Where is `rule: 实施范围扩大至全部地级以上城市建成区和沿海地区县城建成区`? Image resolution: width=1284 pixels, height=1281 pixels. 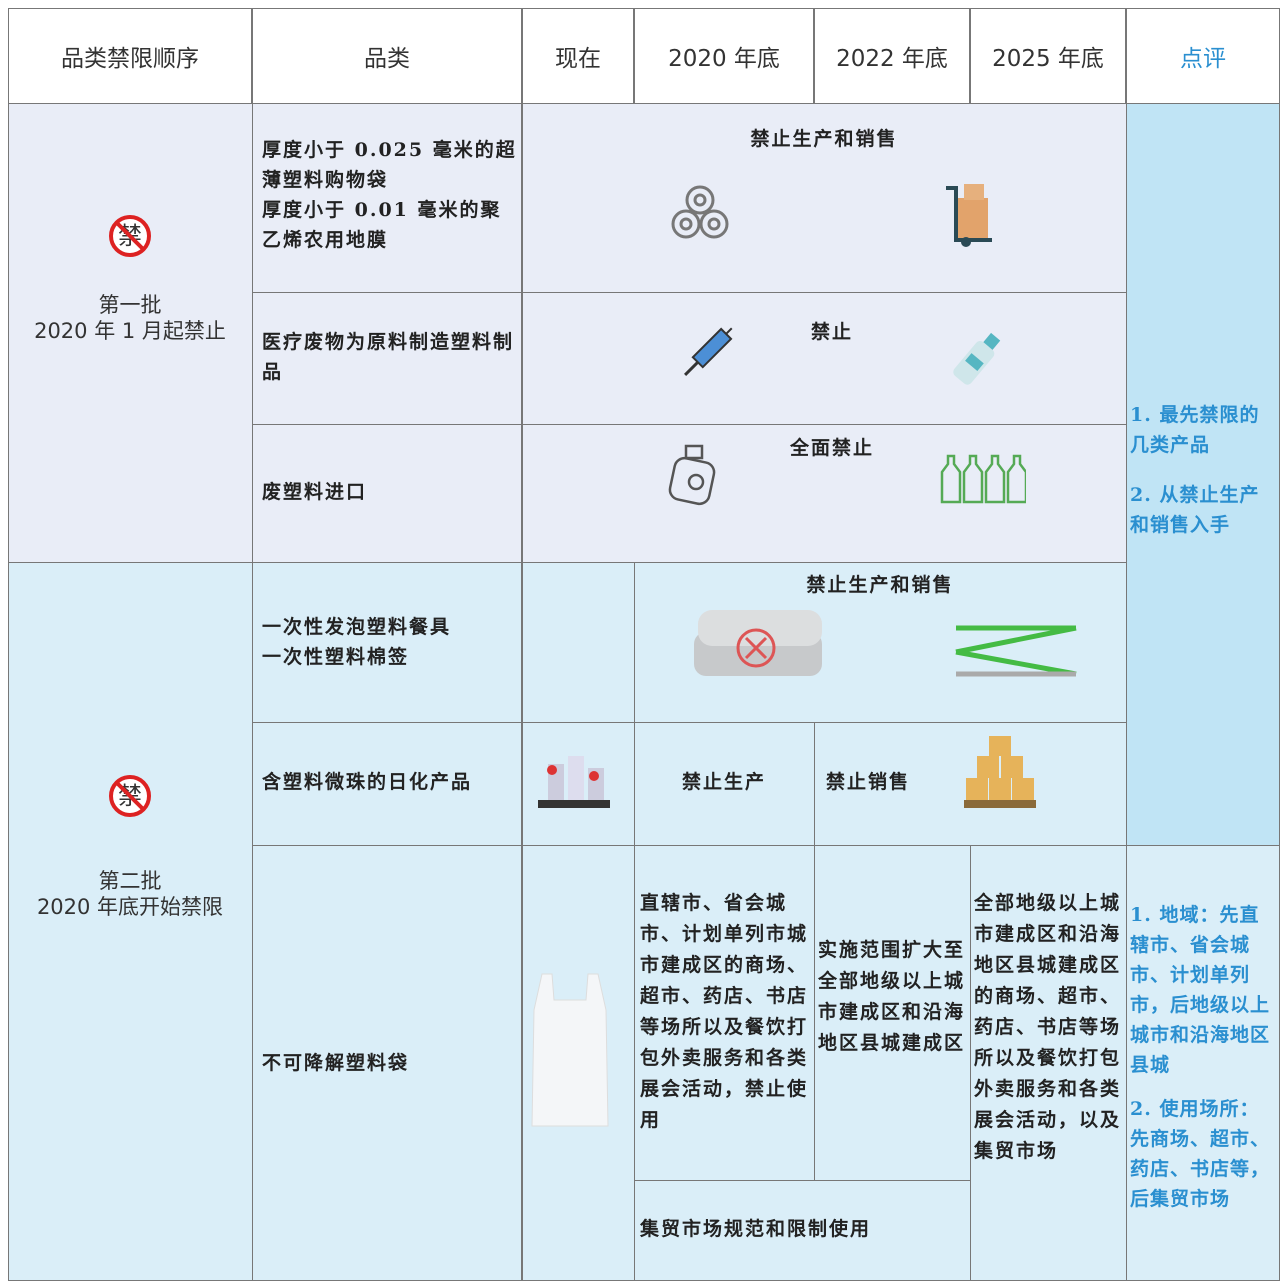 rule: 实施范围扩大至全部地级以上城市建成区和沿海地区县城建成区 is located at coordinates (892, 996).